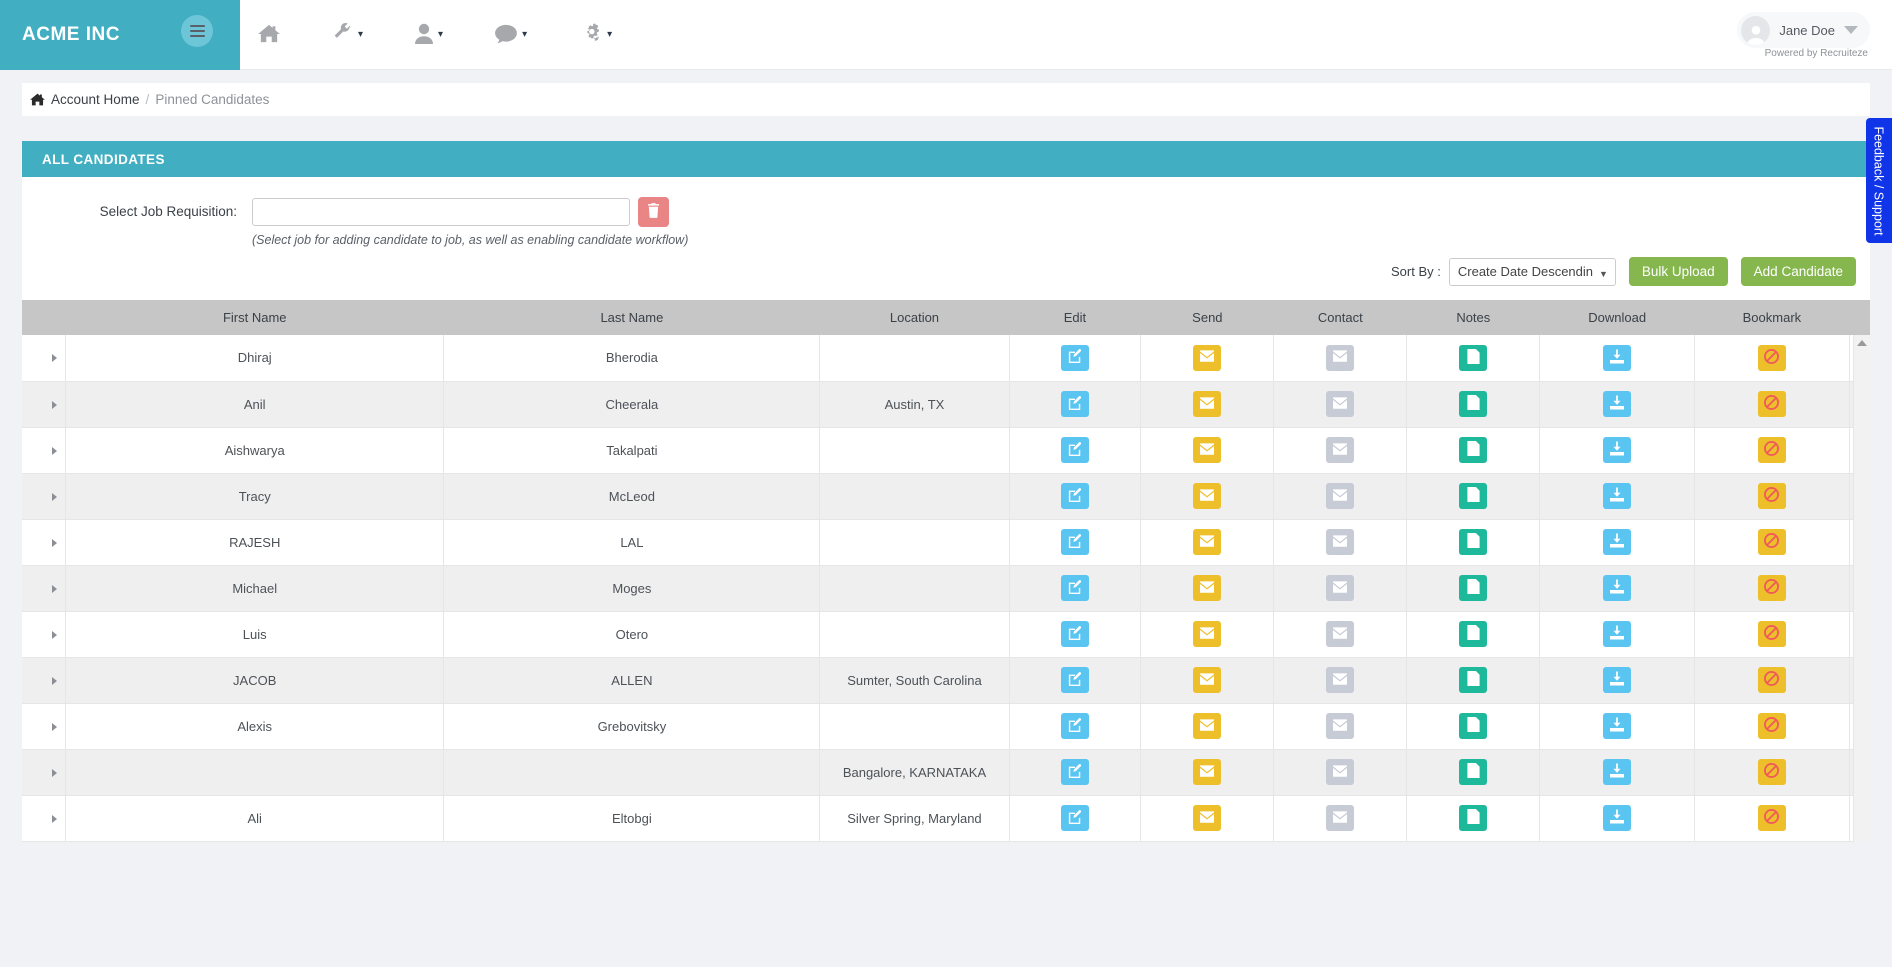 This screenshot has width=1892, height=967. Describe the element at coordinates (197, 31) in the screenshot. I see `hamburger-icon` at that location.